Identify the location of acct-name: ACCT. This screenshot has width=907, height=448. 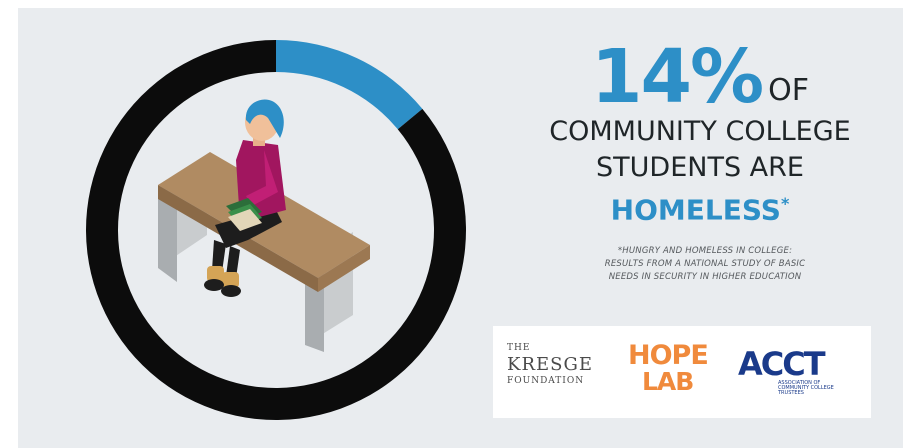
(782, 364).